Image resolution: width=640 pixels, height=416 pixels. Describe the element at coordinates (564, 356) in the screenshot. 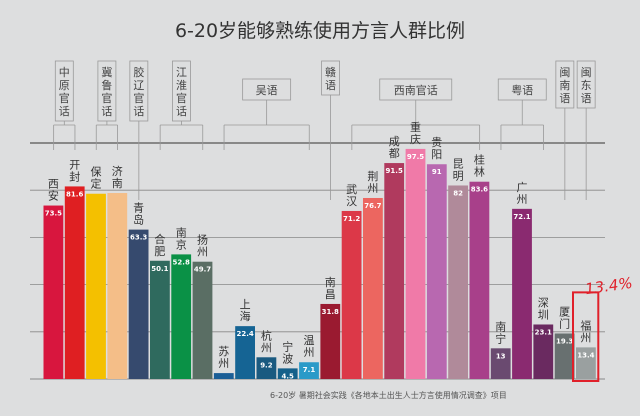

I see `bar-厦门` at that location.